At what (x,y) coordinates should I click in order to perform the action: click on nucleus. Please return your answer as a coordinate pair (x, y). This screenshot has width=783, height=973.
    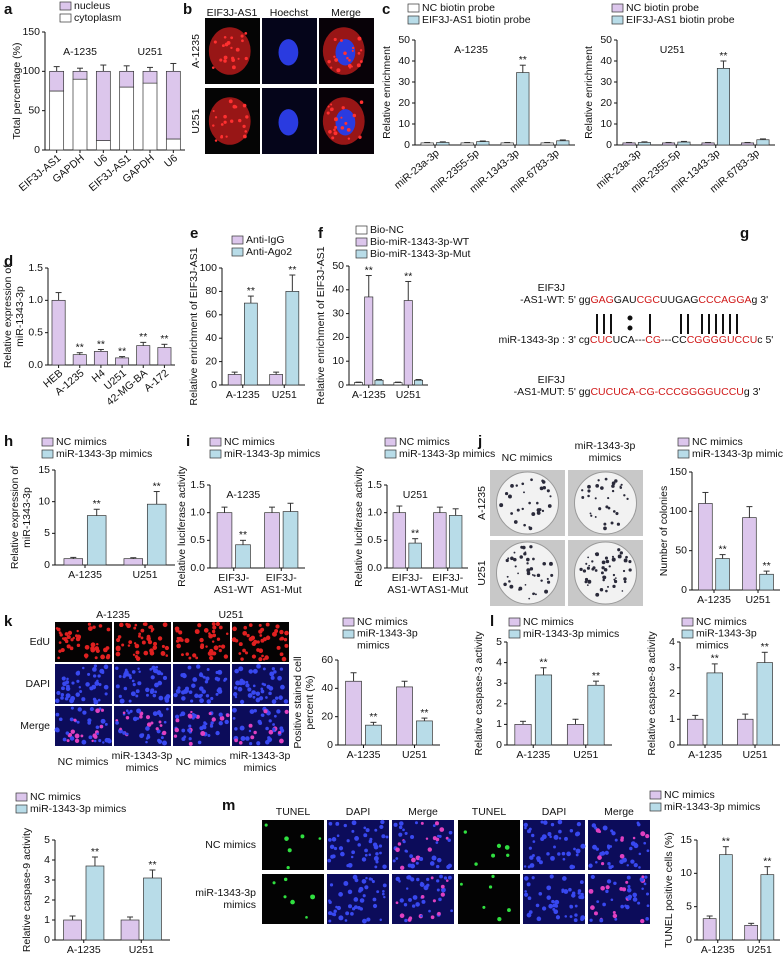
    Looking at the image, I should click on (288, 122).